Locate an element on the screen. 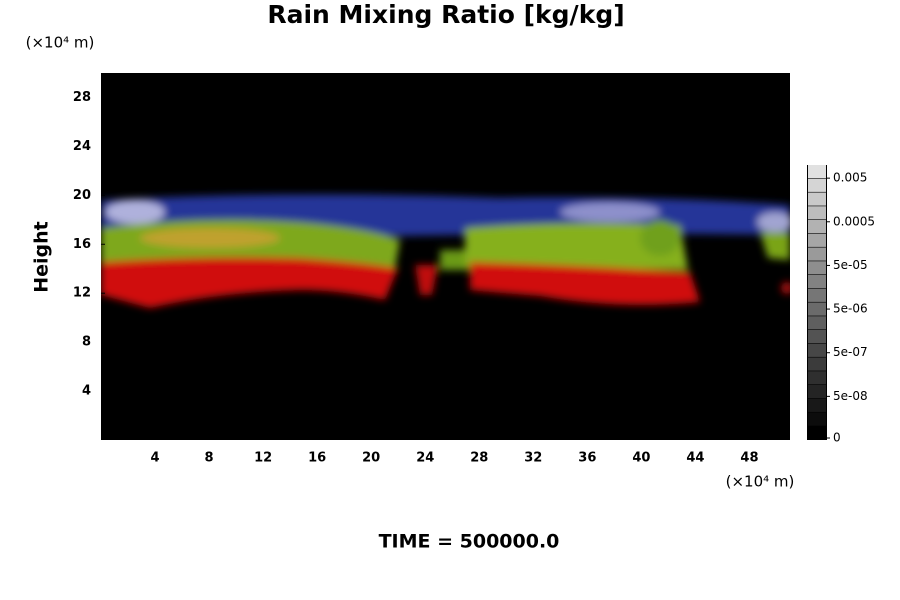 The image size is (900, 600). x-unit: (×10⁴ m) is located at coordinates (760, 482).